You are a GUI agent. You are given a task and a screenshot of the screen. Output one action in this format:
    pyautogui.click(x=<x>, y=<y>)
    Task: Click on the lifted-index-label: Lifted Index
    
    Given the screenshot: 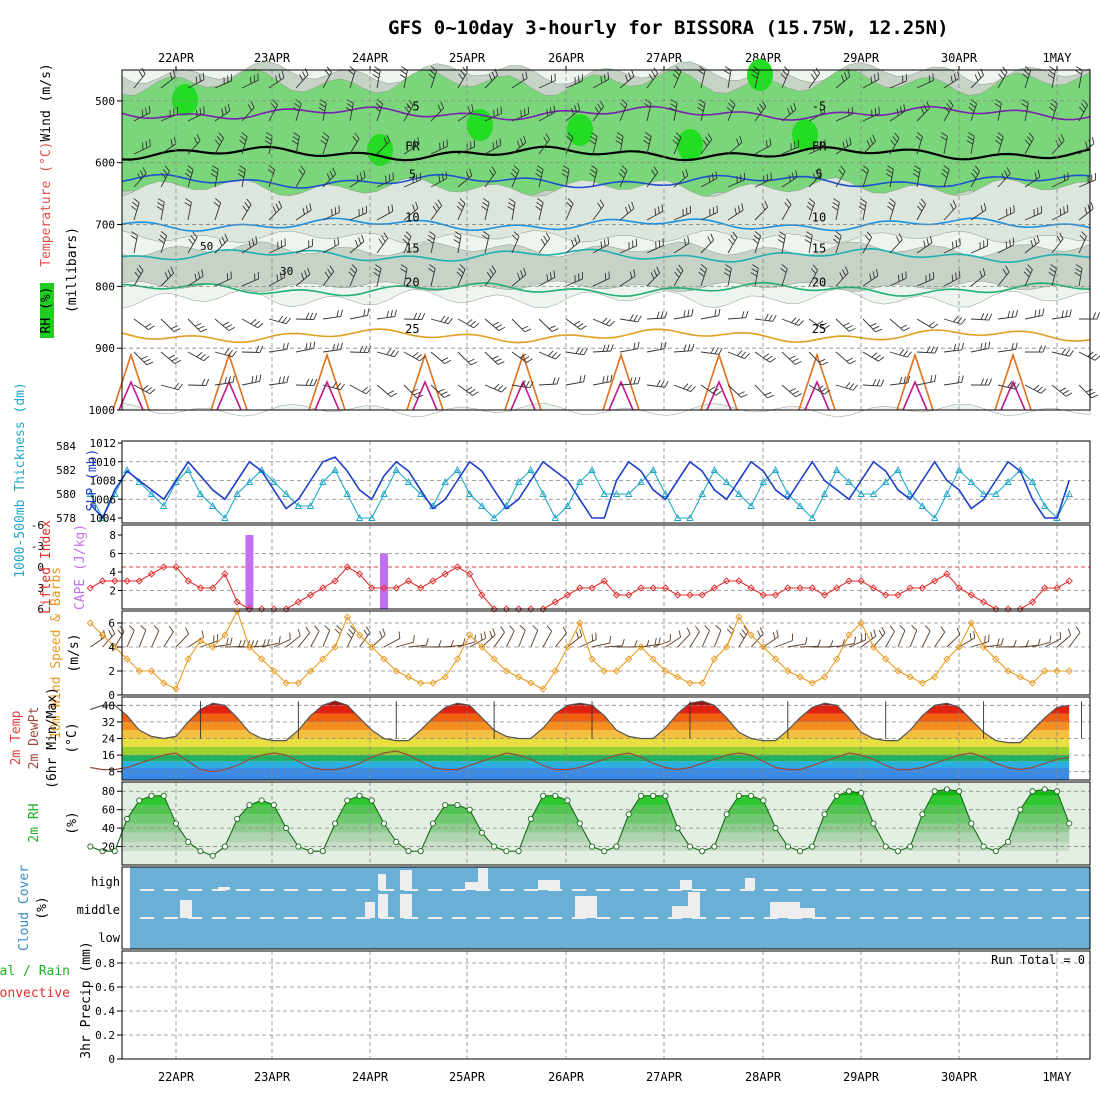 What is the action you would take?
    pyautogui.click(x=46, y=567)
    